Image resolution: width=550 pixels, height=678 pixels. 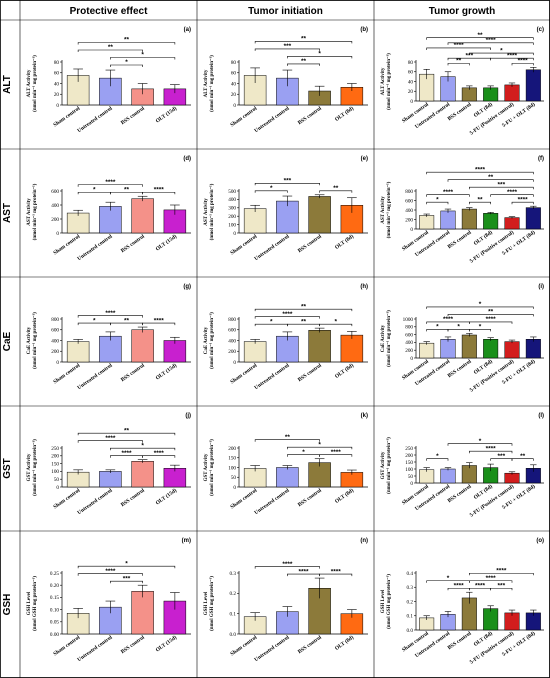 What do you see at coordinates (411, 73) in the screenshot?
I see `y-tick-label: 60` at bounding box center [411, 73].